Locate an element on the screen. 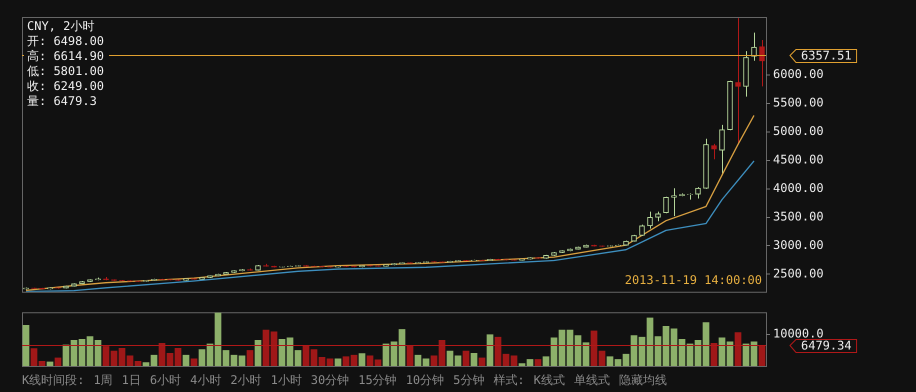 This screenshot has height=392, width=916. y-tick-label: 4500.00 is located at coordinates (798, 159).